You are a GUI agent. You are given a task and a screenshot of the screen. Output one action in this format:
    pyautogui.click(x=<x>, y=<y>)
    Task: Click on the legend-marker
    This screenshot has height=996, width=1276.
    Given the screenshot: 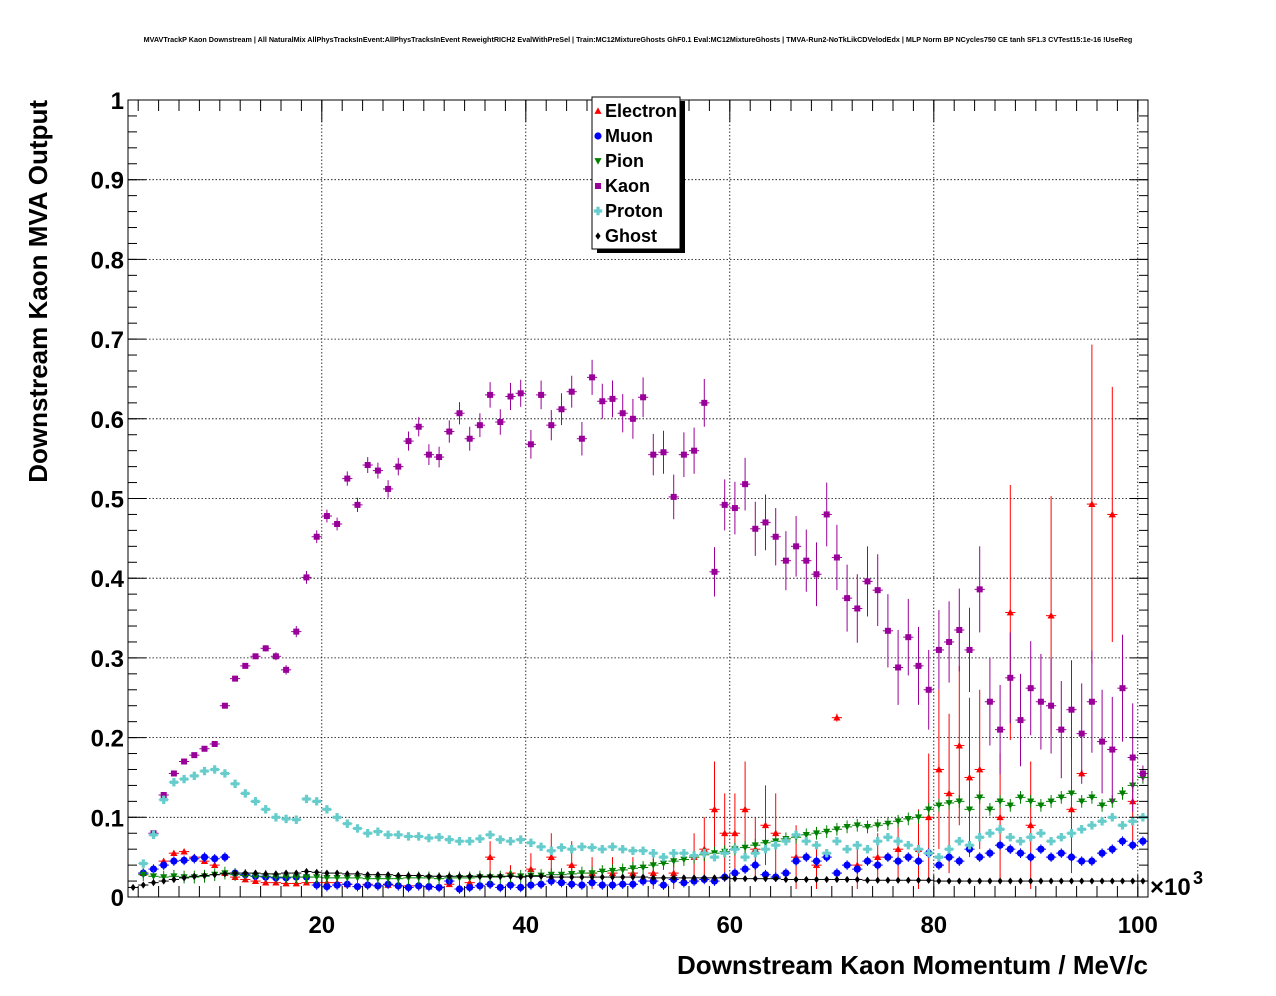 What is the action you would take?
    pyautogui.click(x=598, y=186)
    